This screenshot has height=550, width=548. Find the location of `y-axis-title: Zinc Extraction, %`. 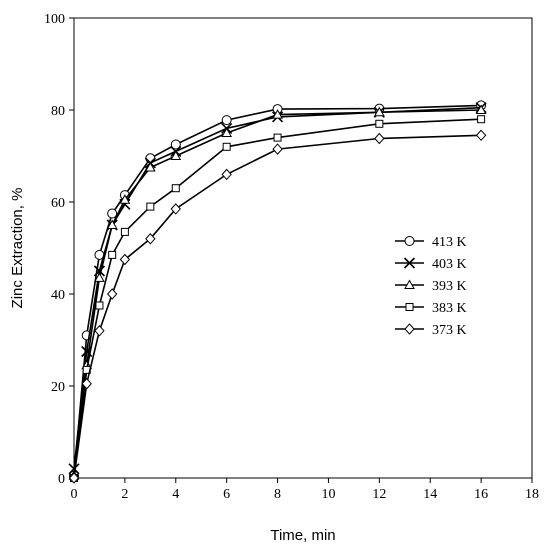

y-axis-title: Zinc Extraction, % is located at coordinates (17, 248).